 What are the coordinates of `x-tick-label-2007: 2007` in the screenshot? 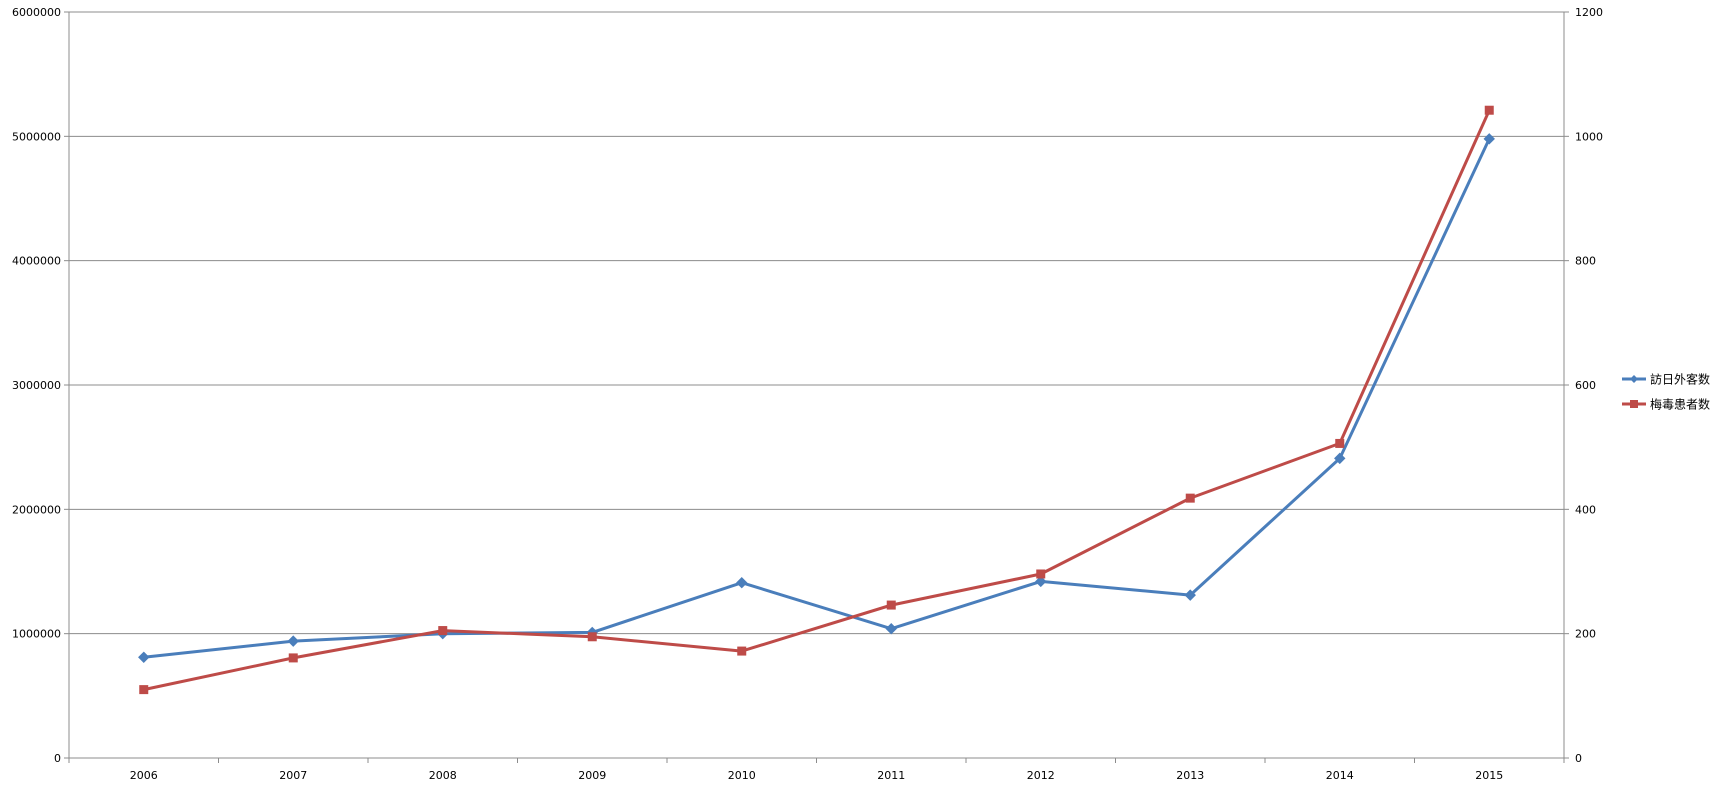 It's located at (293, 775).